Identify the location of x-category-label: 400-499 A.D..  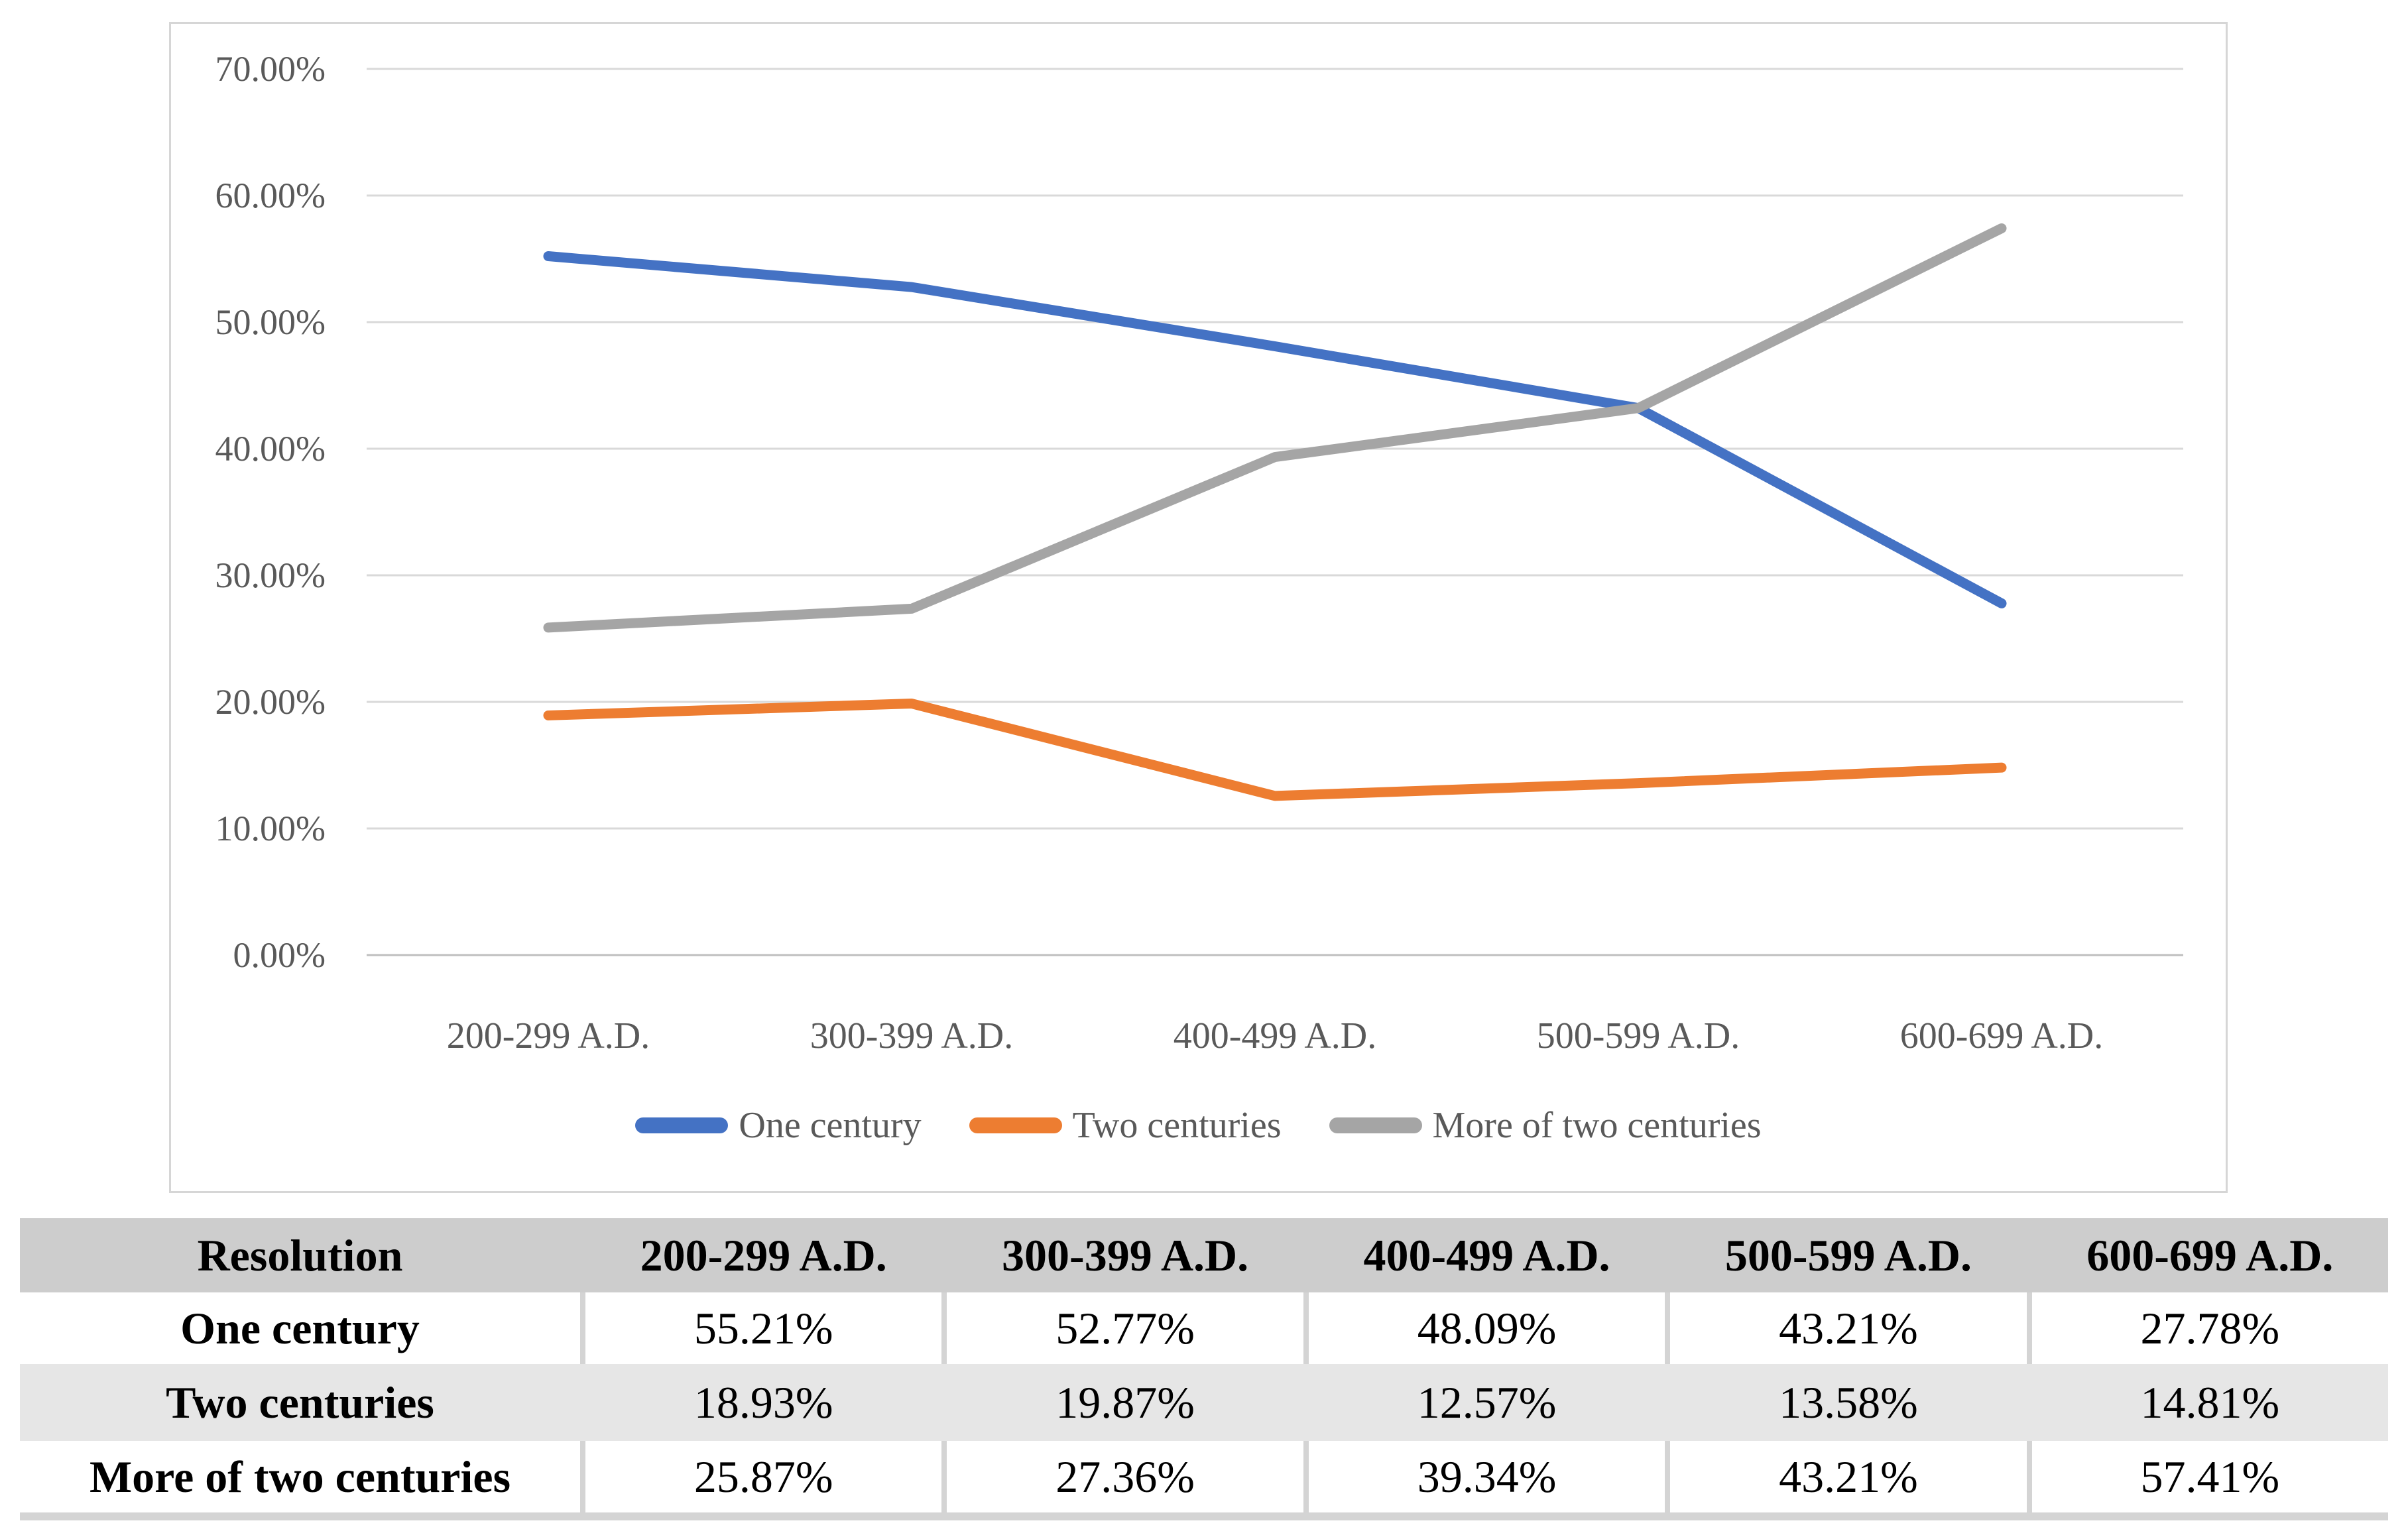
(1275, 1035).